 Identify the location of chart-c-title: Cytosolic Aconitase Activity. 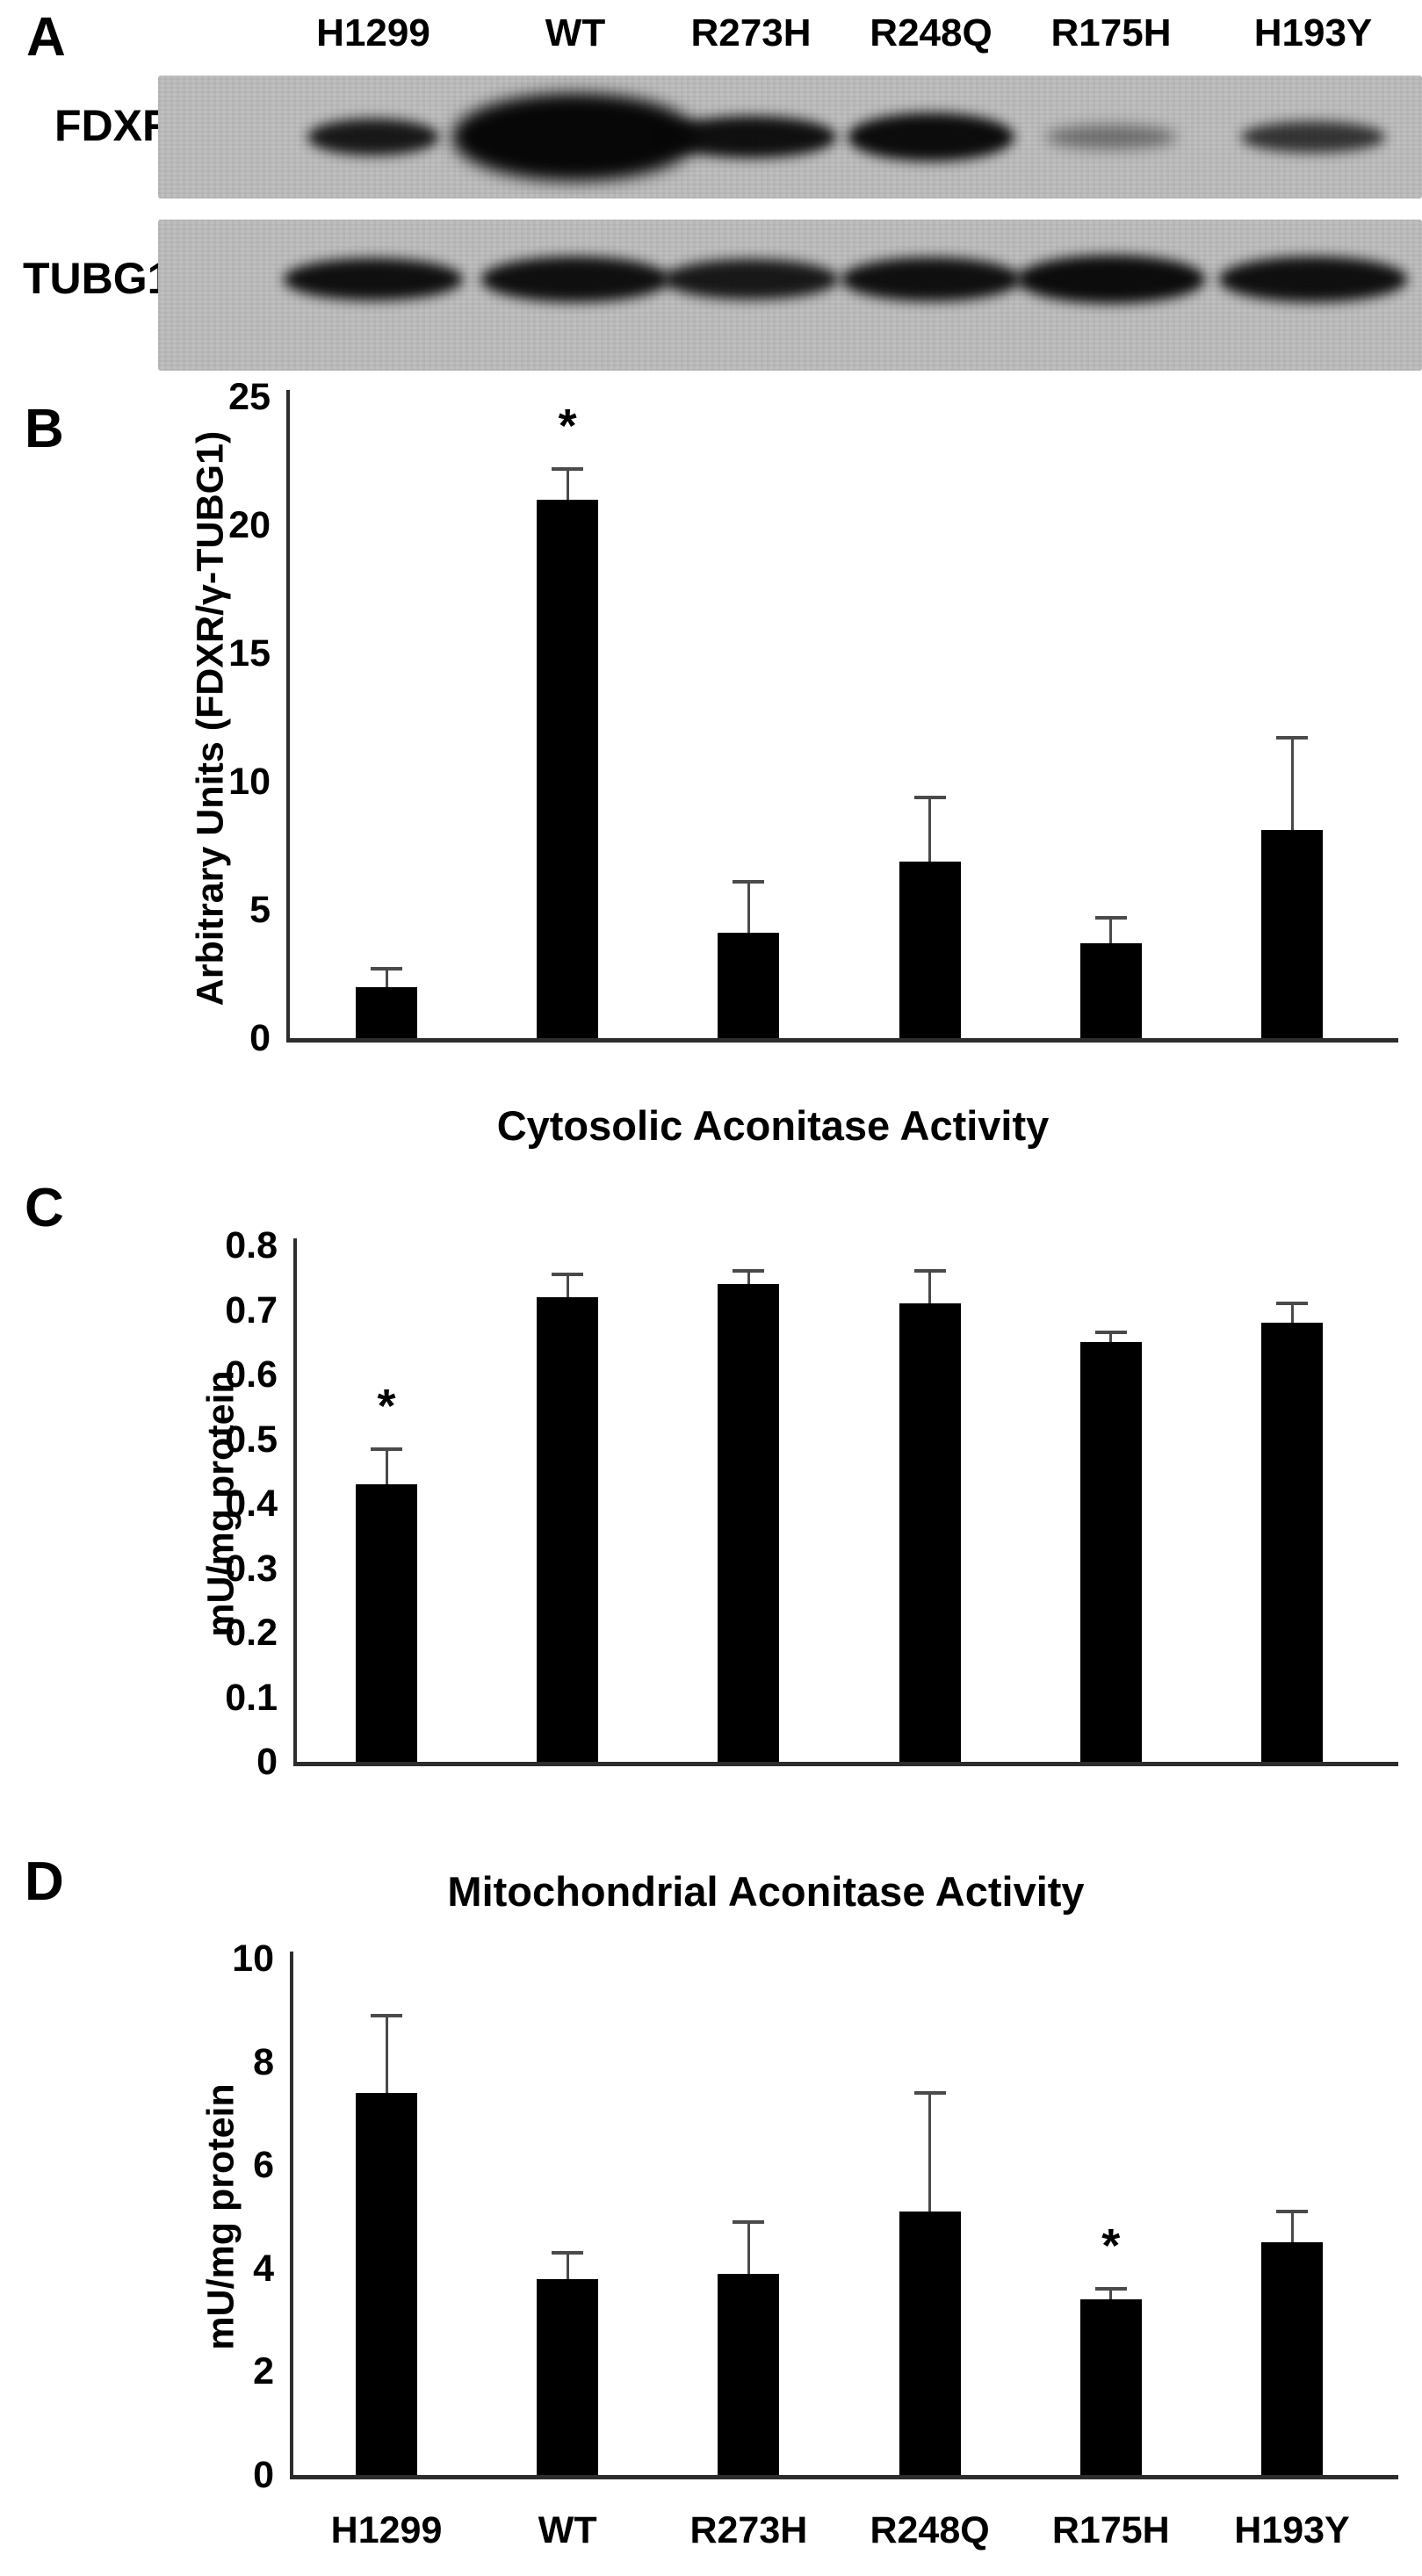
(773, 1125).